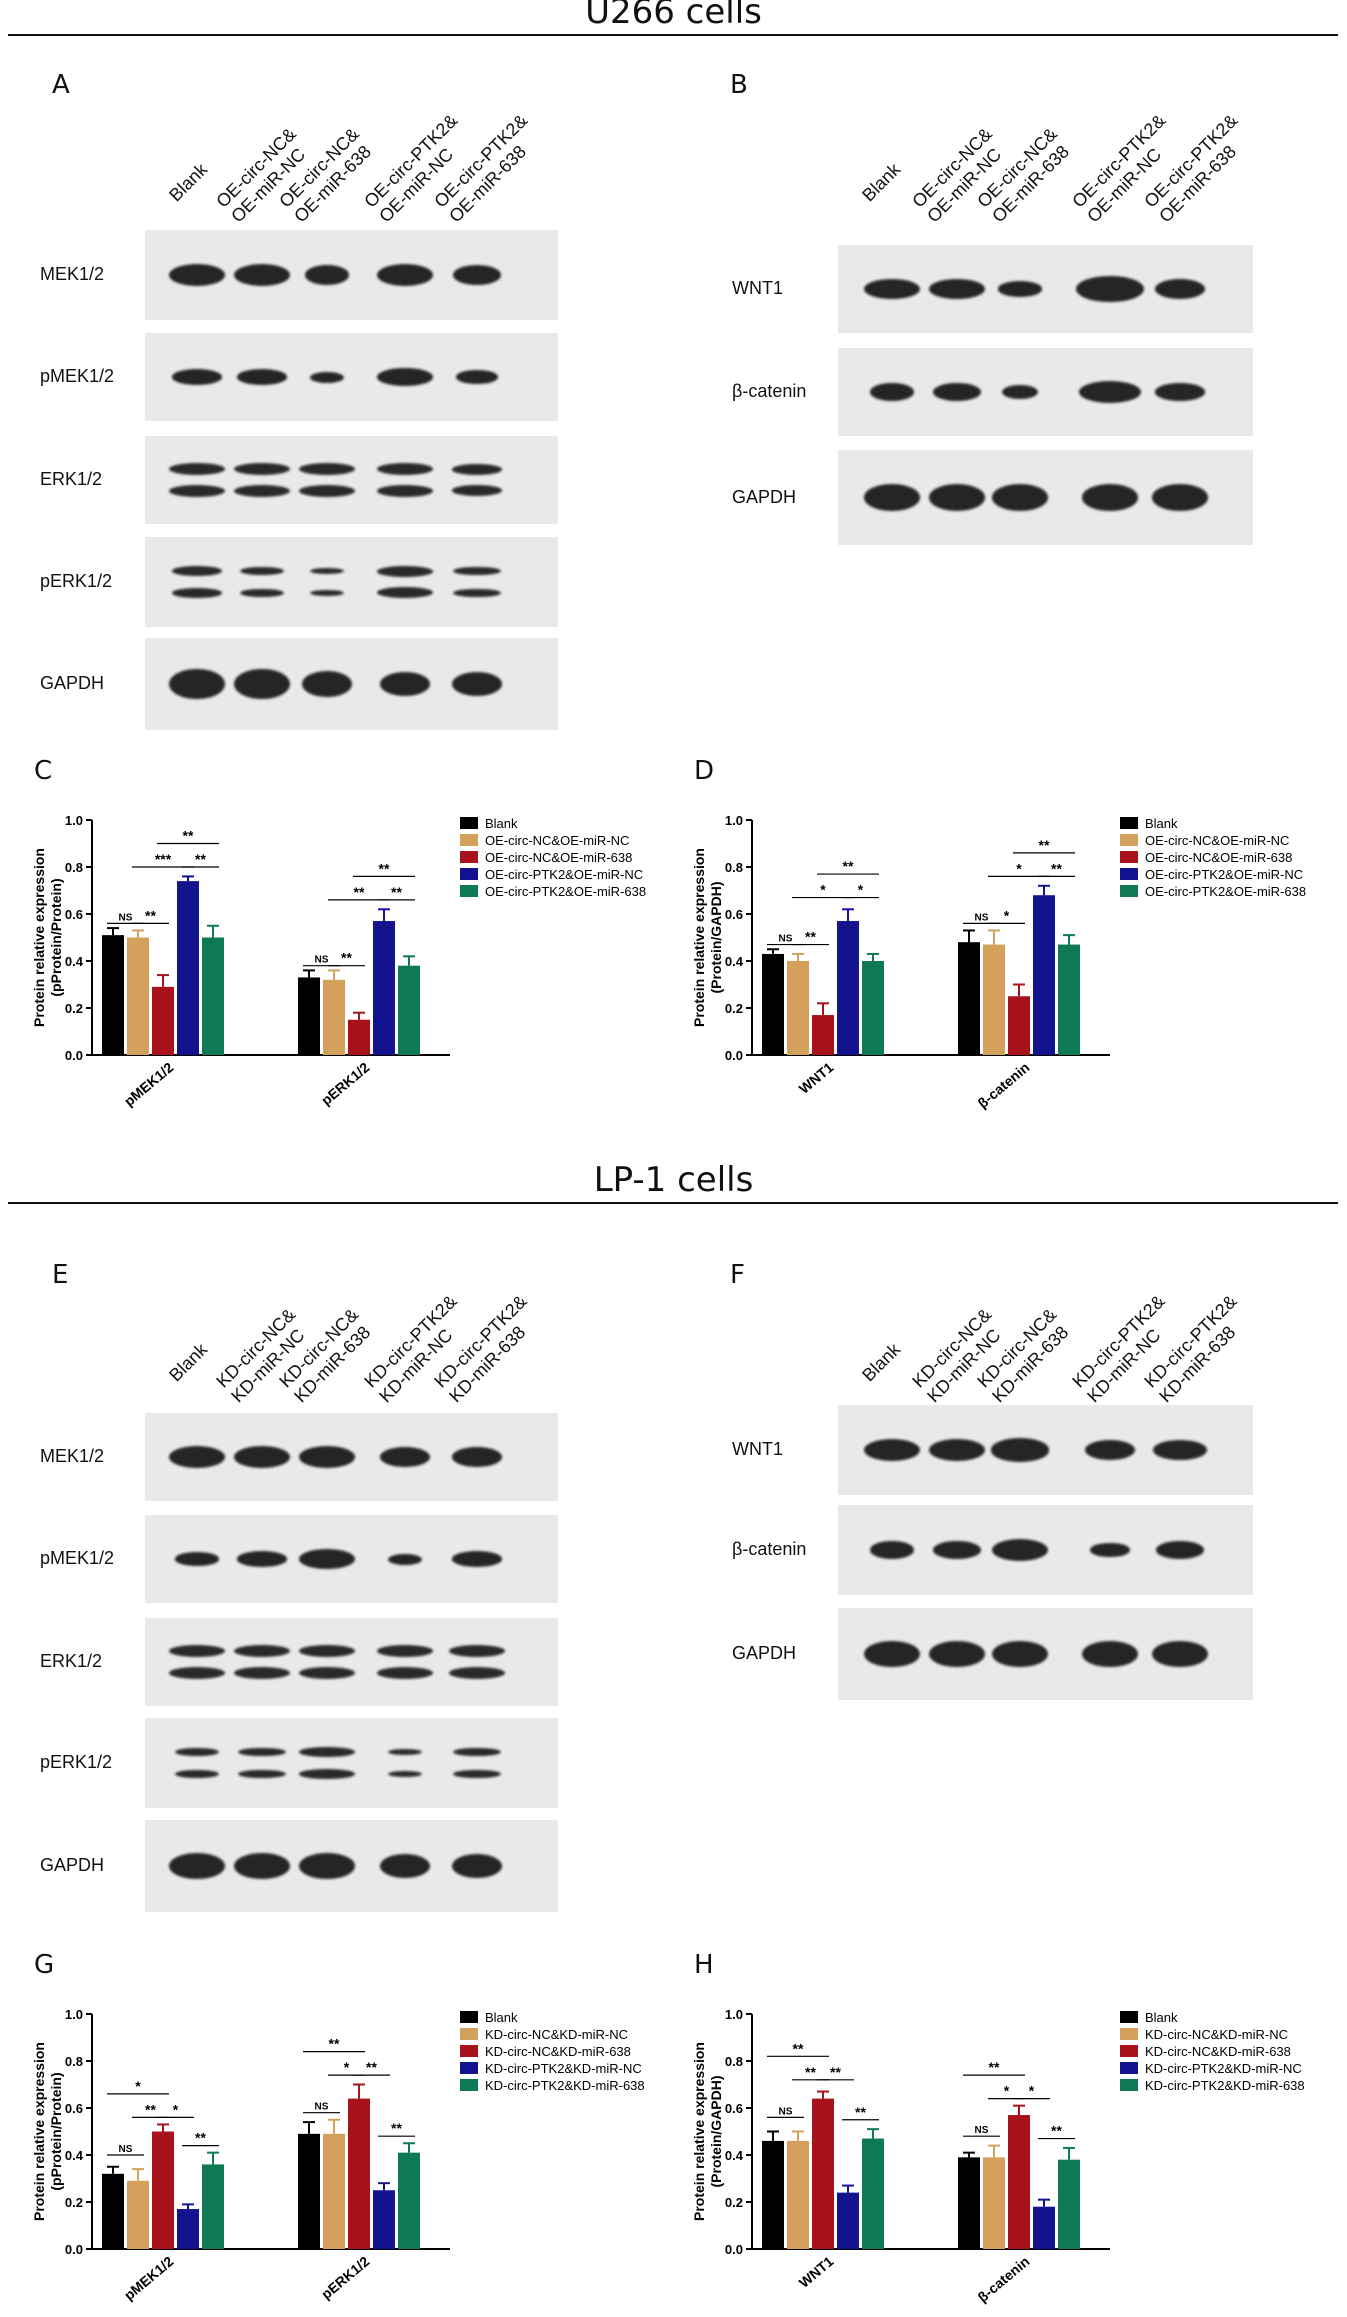  What do you see at coordinates (563, 2068) in the screenshot?
I see `legend-label: KD-circ-PTK2&KD-miR-NC` at bounding box center [563, 2068].